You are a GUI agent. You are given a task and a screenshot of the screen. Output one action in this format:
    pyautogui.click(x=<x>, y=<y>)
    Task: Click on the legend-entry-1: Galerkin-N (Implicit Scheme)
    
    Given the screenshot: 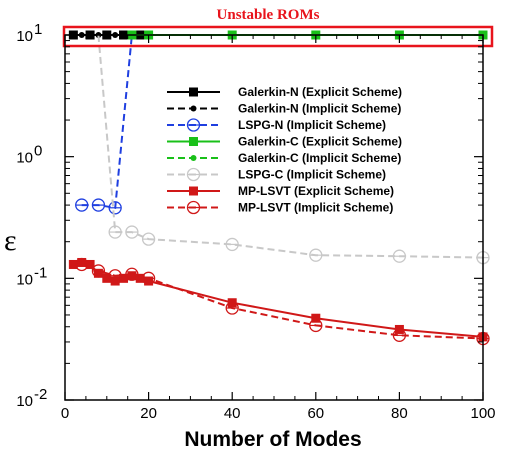 What is the action you would take?
    pyautogui.click(x=284, y=109)
    